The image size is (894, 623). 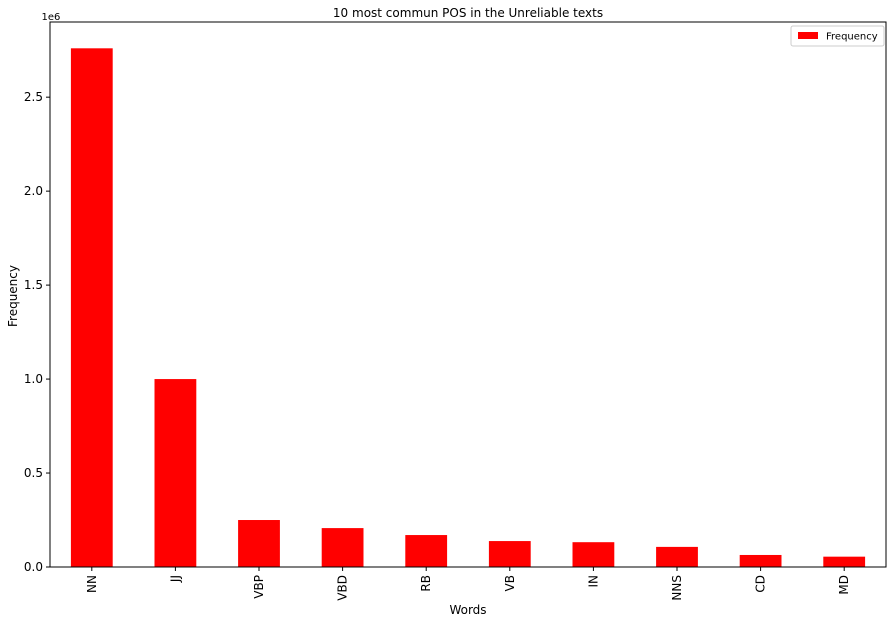 What do you see at coordinates (33, 567) in the screenshot?
I see `y-tick-label: 0.0` at bounding box center [33, 567].